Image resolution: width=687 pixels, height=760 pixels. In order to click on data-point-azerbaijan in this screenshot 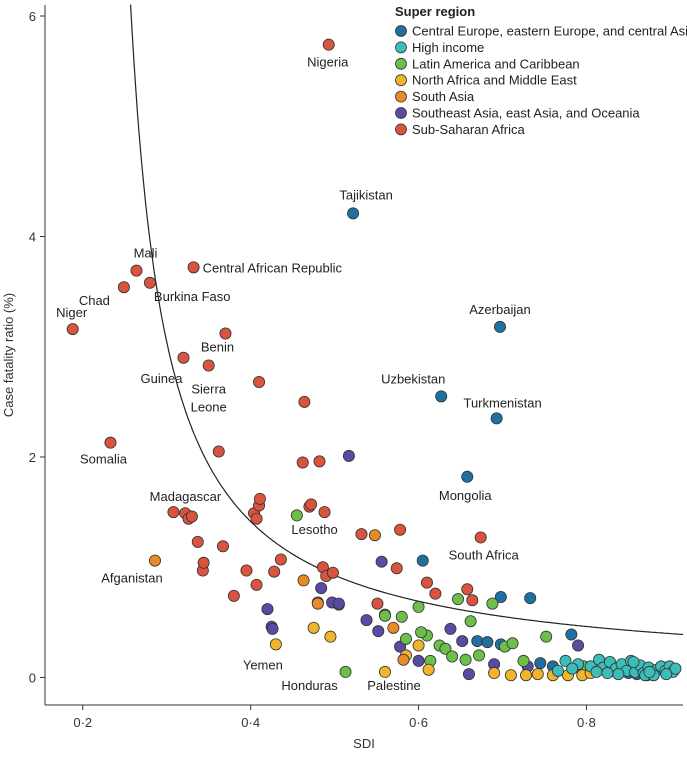, I will do `click(499, 326)`.